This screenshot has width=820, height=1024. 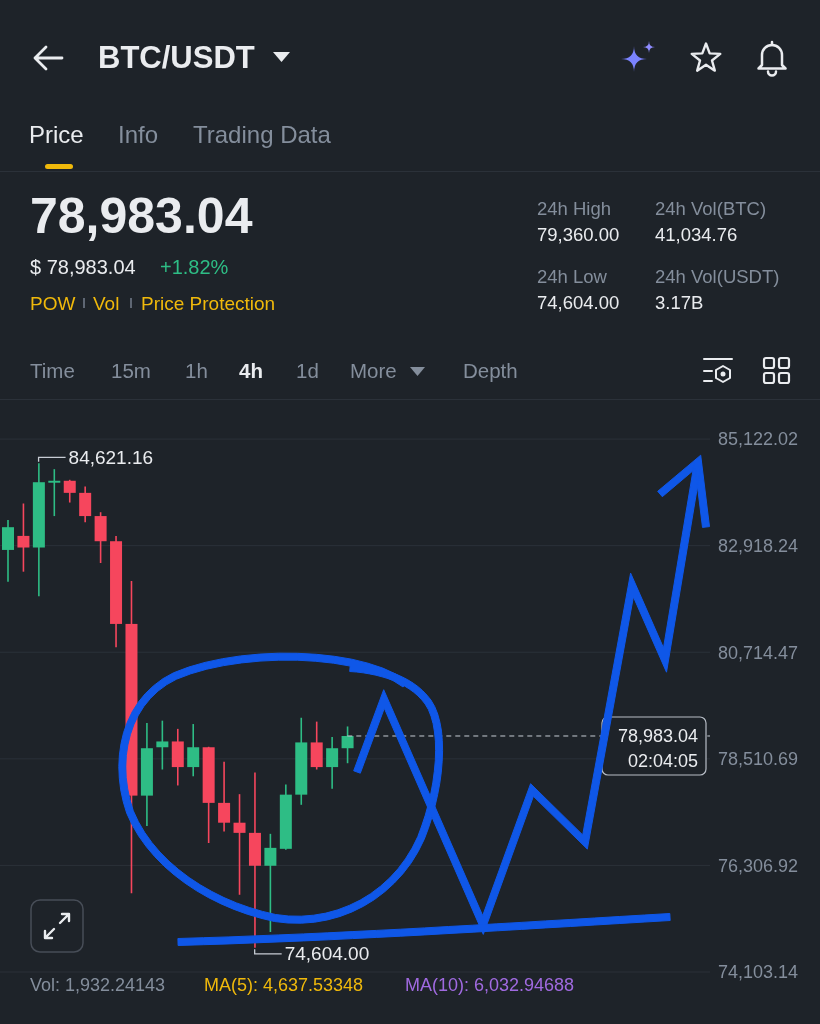 I want to click on text: 24h Low, so click(x=572, y=276).